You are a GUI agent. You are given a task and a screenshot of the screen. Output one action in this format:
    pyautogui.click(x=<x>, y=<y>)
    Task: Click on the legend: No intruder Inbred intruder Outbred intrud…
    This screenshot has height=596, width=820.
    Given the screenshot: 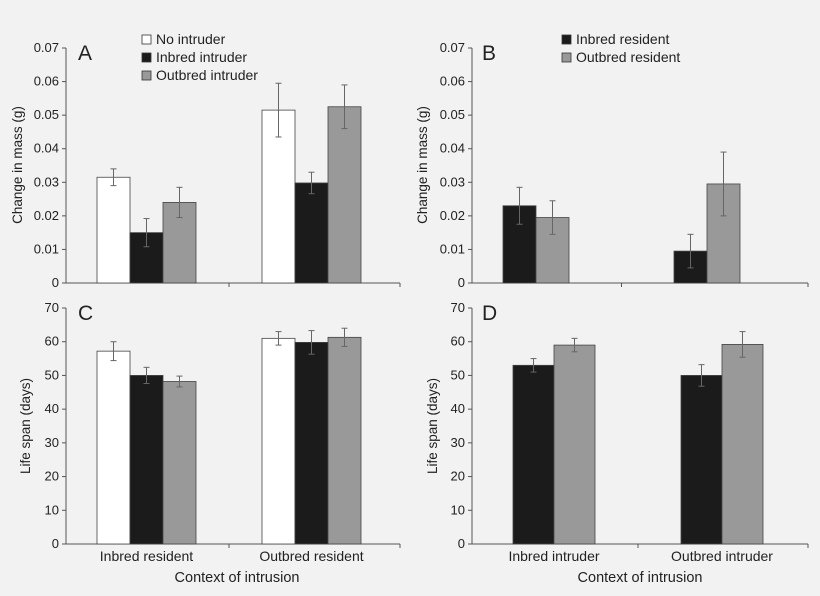 What is the action you would take?
    pyautogui.click(x=199, y=57)
    